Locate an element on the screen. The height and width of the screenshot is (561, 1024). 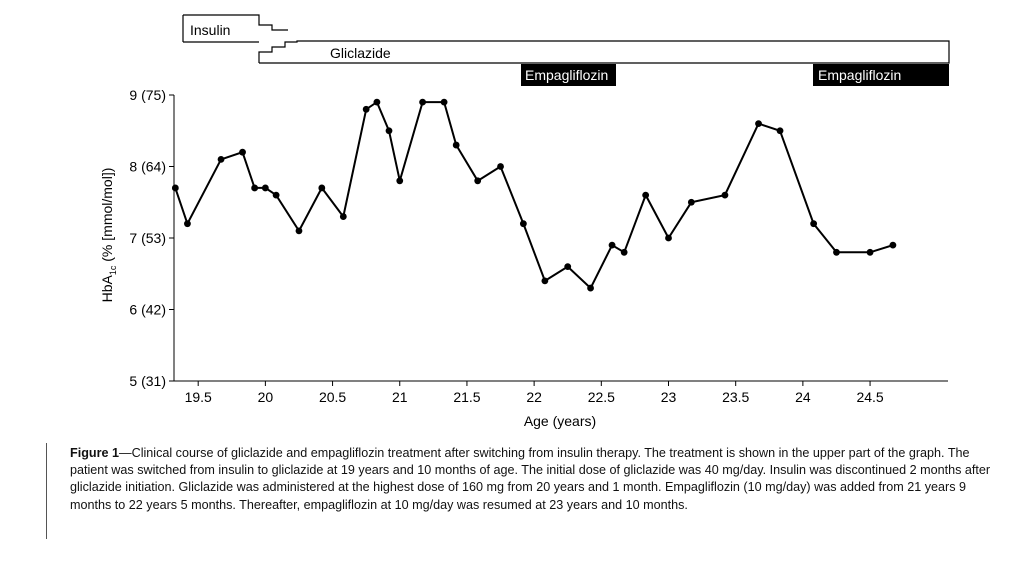
insulin-label: Insulin is located at coordinates (210, 30).